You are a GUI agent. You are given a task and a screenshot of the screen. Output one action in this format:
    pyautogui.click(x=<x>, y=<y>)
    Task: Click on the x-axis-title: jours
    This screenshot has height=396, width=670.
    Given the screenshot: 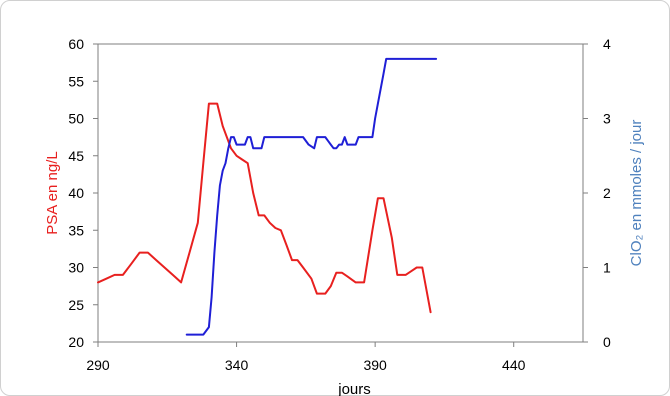 What is the action you would take?
    pyautogui.click(x=354, y=388)
    